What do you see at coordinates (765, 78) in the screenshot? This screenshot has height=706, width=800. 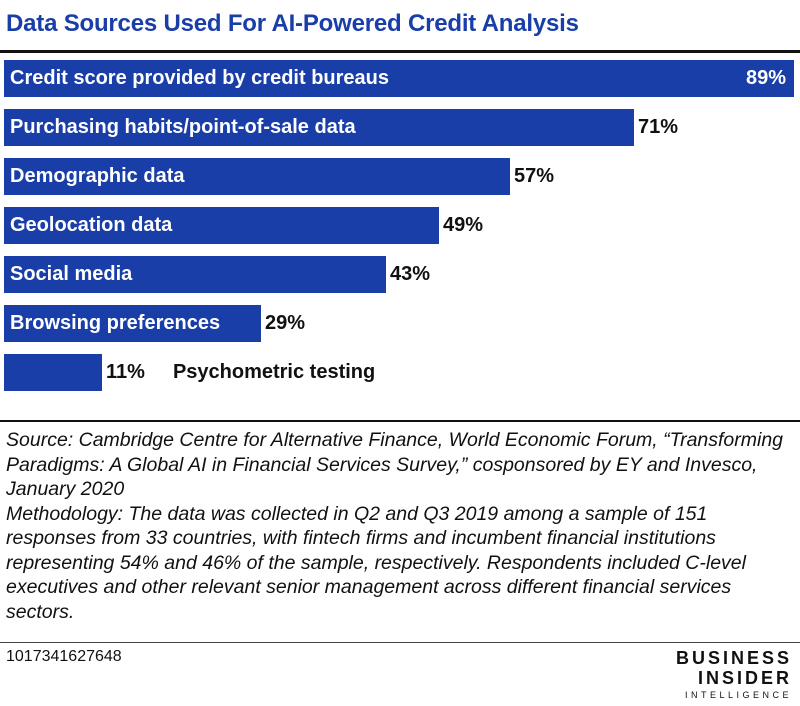 I see `bar-value: 89%` at bounding box center [765, 78].